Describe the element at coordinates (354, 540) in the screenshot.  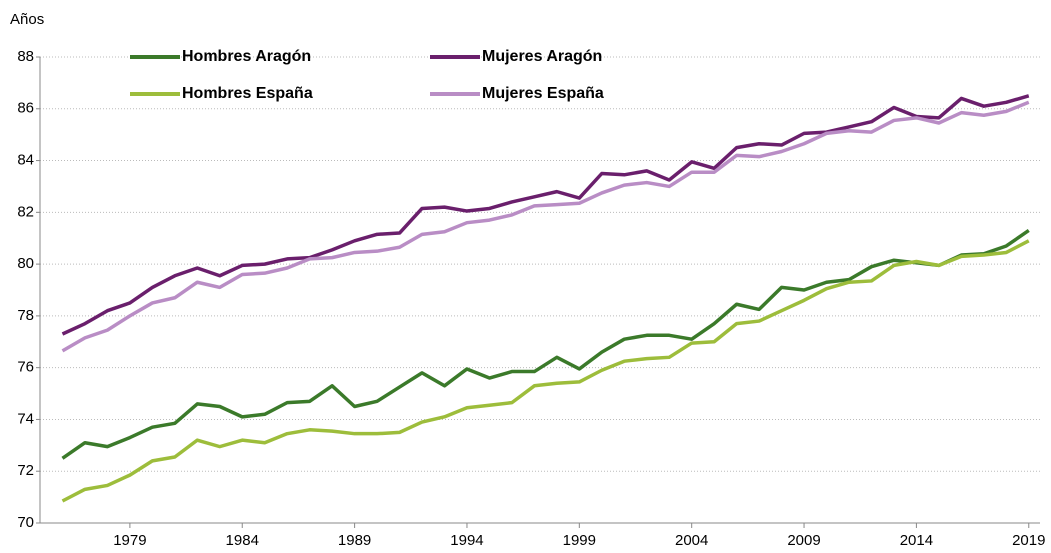
I see `x-tick-label: 1989` at that location.